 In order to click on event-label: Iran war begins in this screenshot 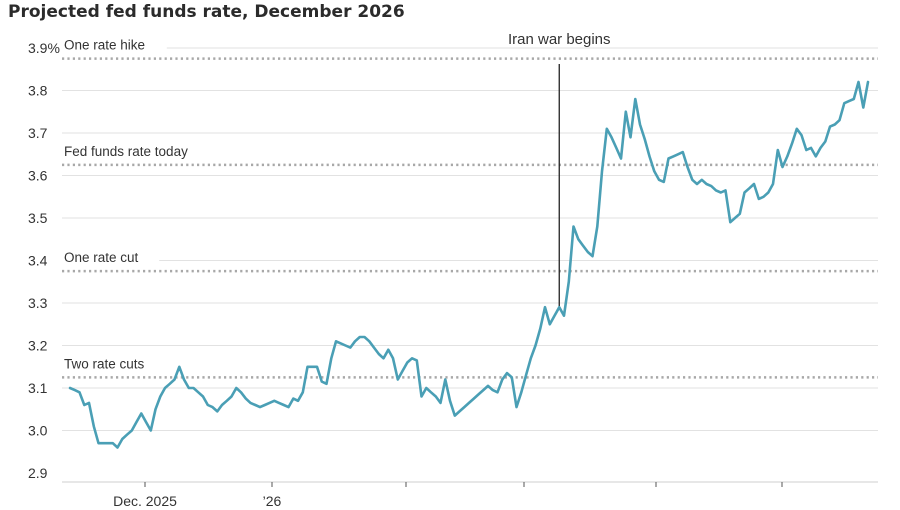, I will do `click(559, 39)`.